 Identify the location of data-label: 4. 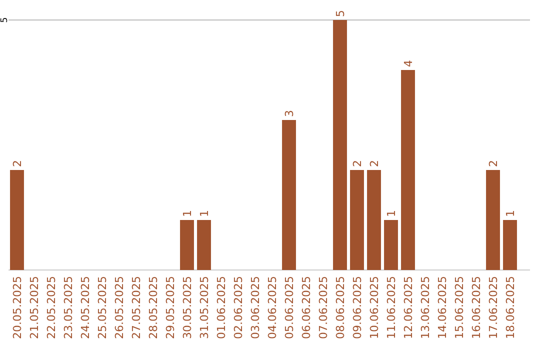
(408, 63).